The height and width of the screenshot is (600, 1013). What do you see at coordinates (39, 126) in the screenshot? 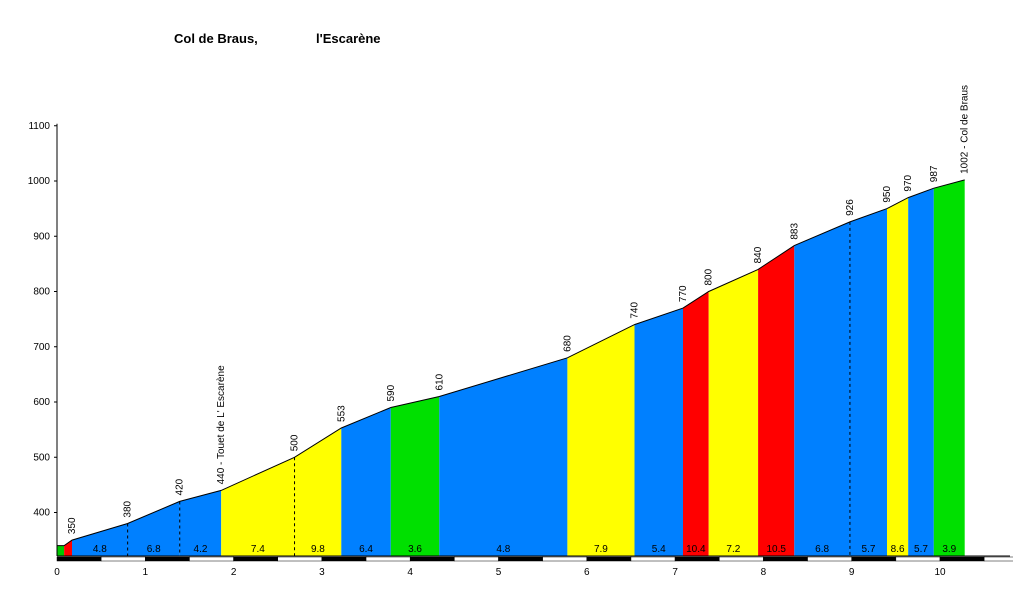
I see `y-tick-label: 1100` at bounding box center [39, 126].